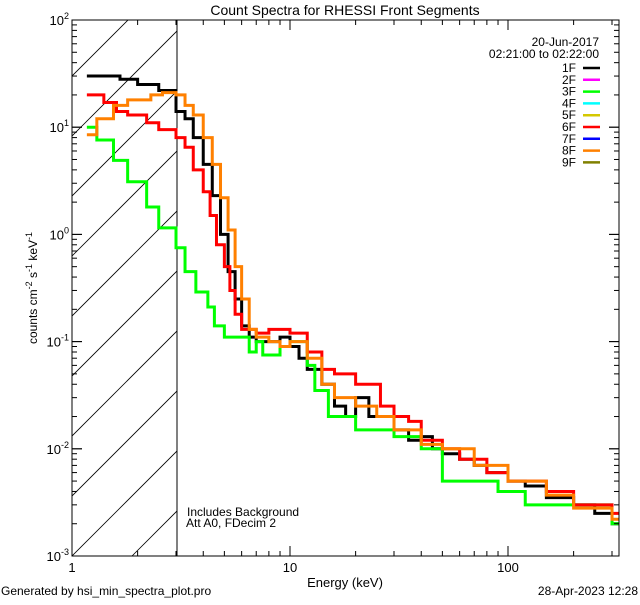 Image resolution: width=640 pixels, height=605 pixels. I want to click on y-tick-label: 10⁻², so click(58, 448).